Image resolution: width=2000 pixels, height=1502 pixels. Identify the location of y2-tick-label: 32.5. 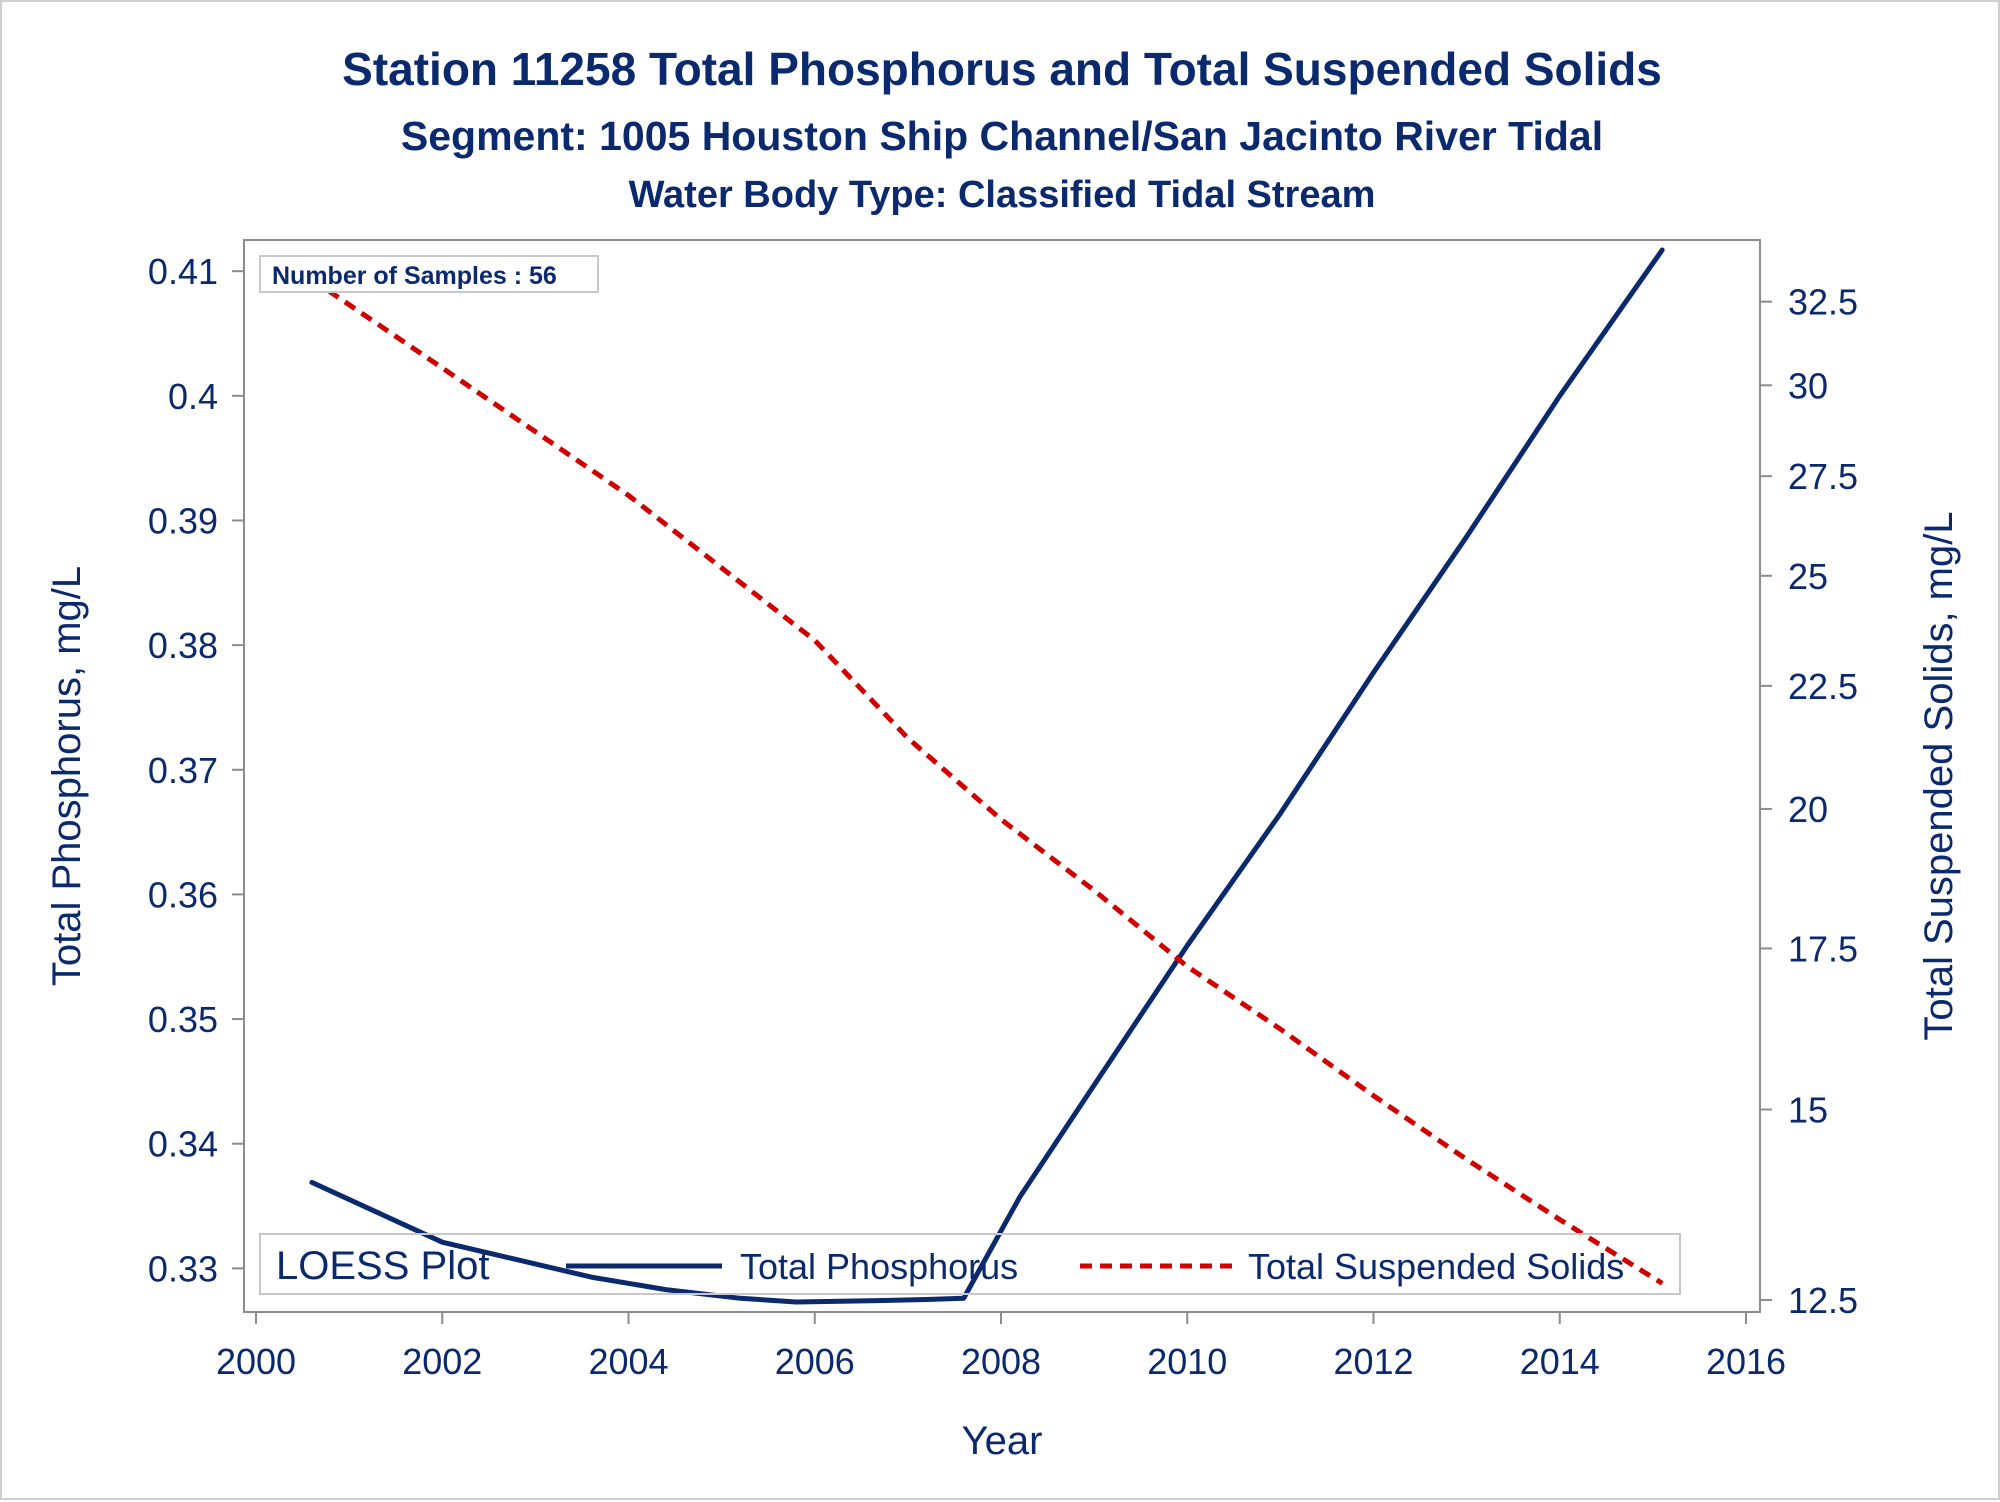
(1823, 302).